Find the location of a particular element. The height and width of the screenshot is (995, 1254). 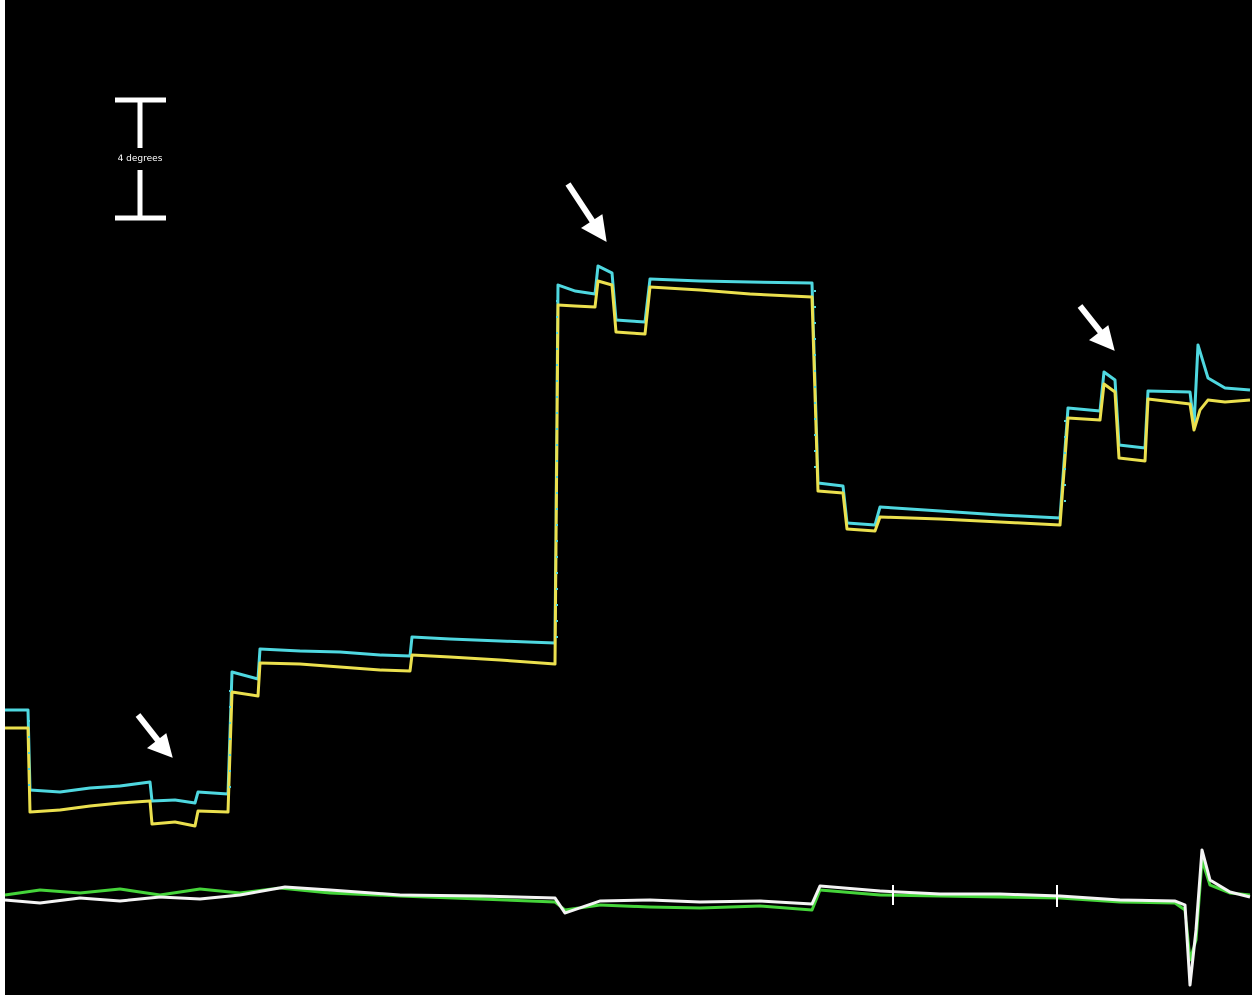

white-line is located at coordinates (627, 917).